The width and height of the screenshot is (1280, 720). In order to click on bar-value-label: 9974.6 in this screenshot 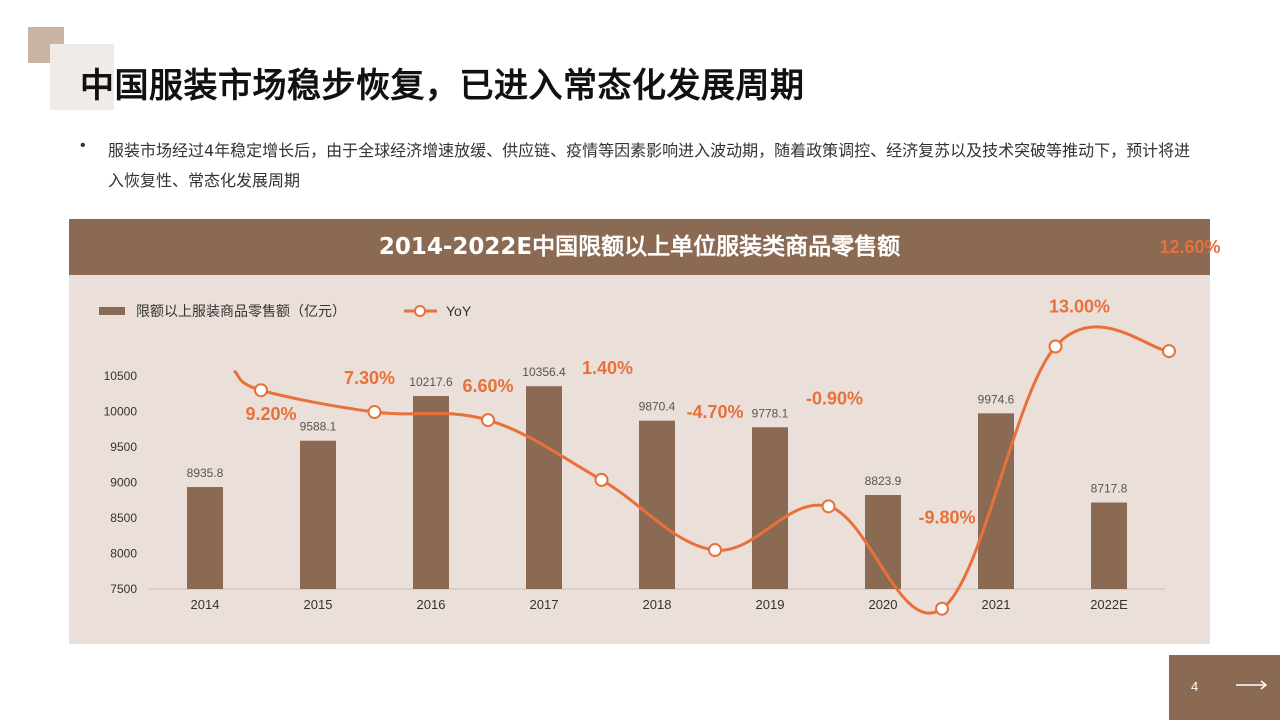, I will do `click(996, 399)`.